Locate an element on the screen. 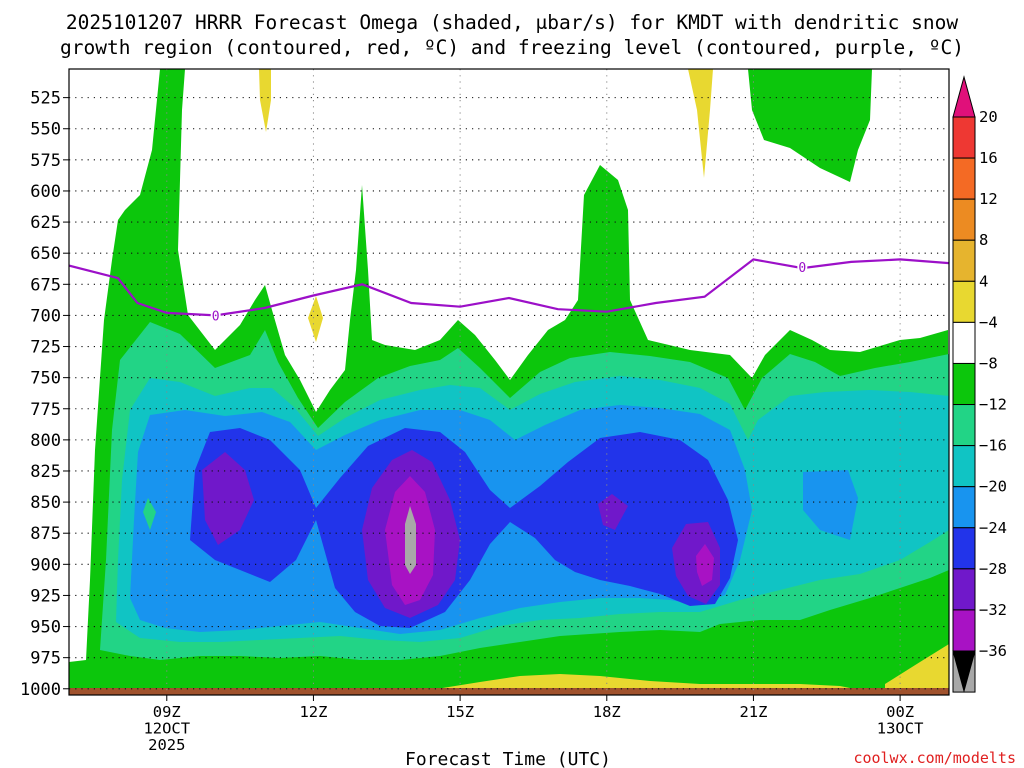  x-tick-label: 15Z is located at coordinates (460, 712).